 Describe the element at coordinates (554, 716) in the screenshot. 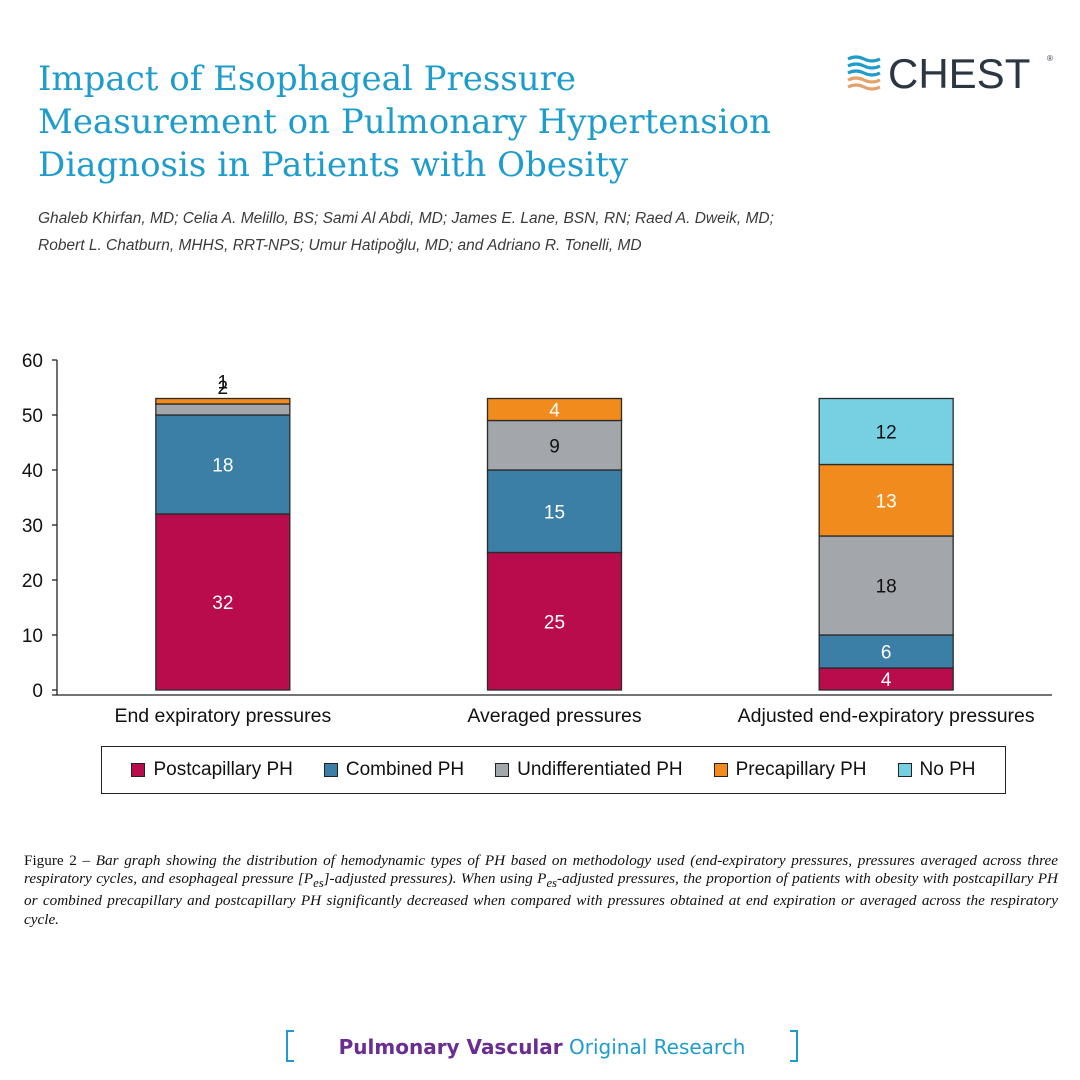

I see `x-tick-label: Averaged pressures` at that location.